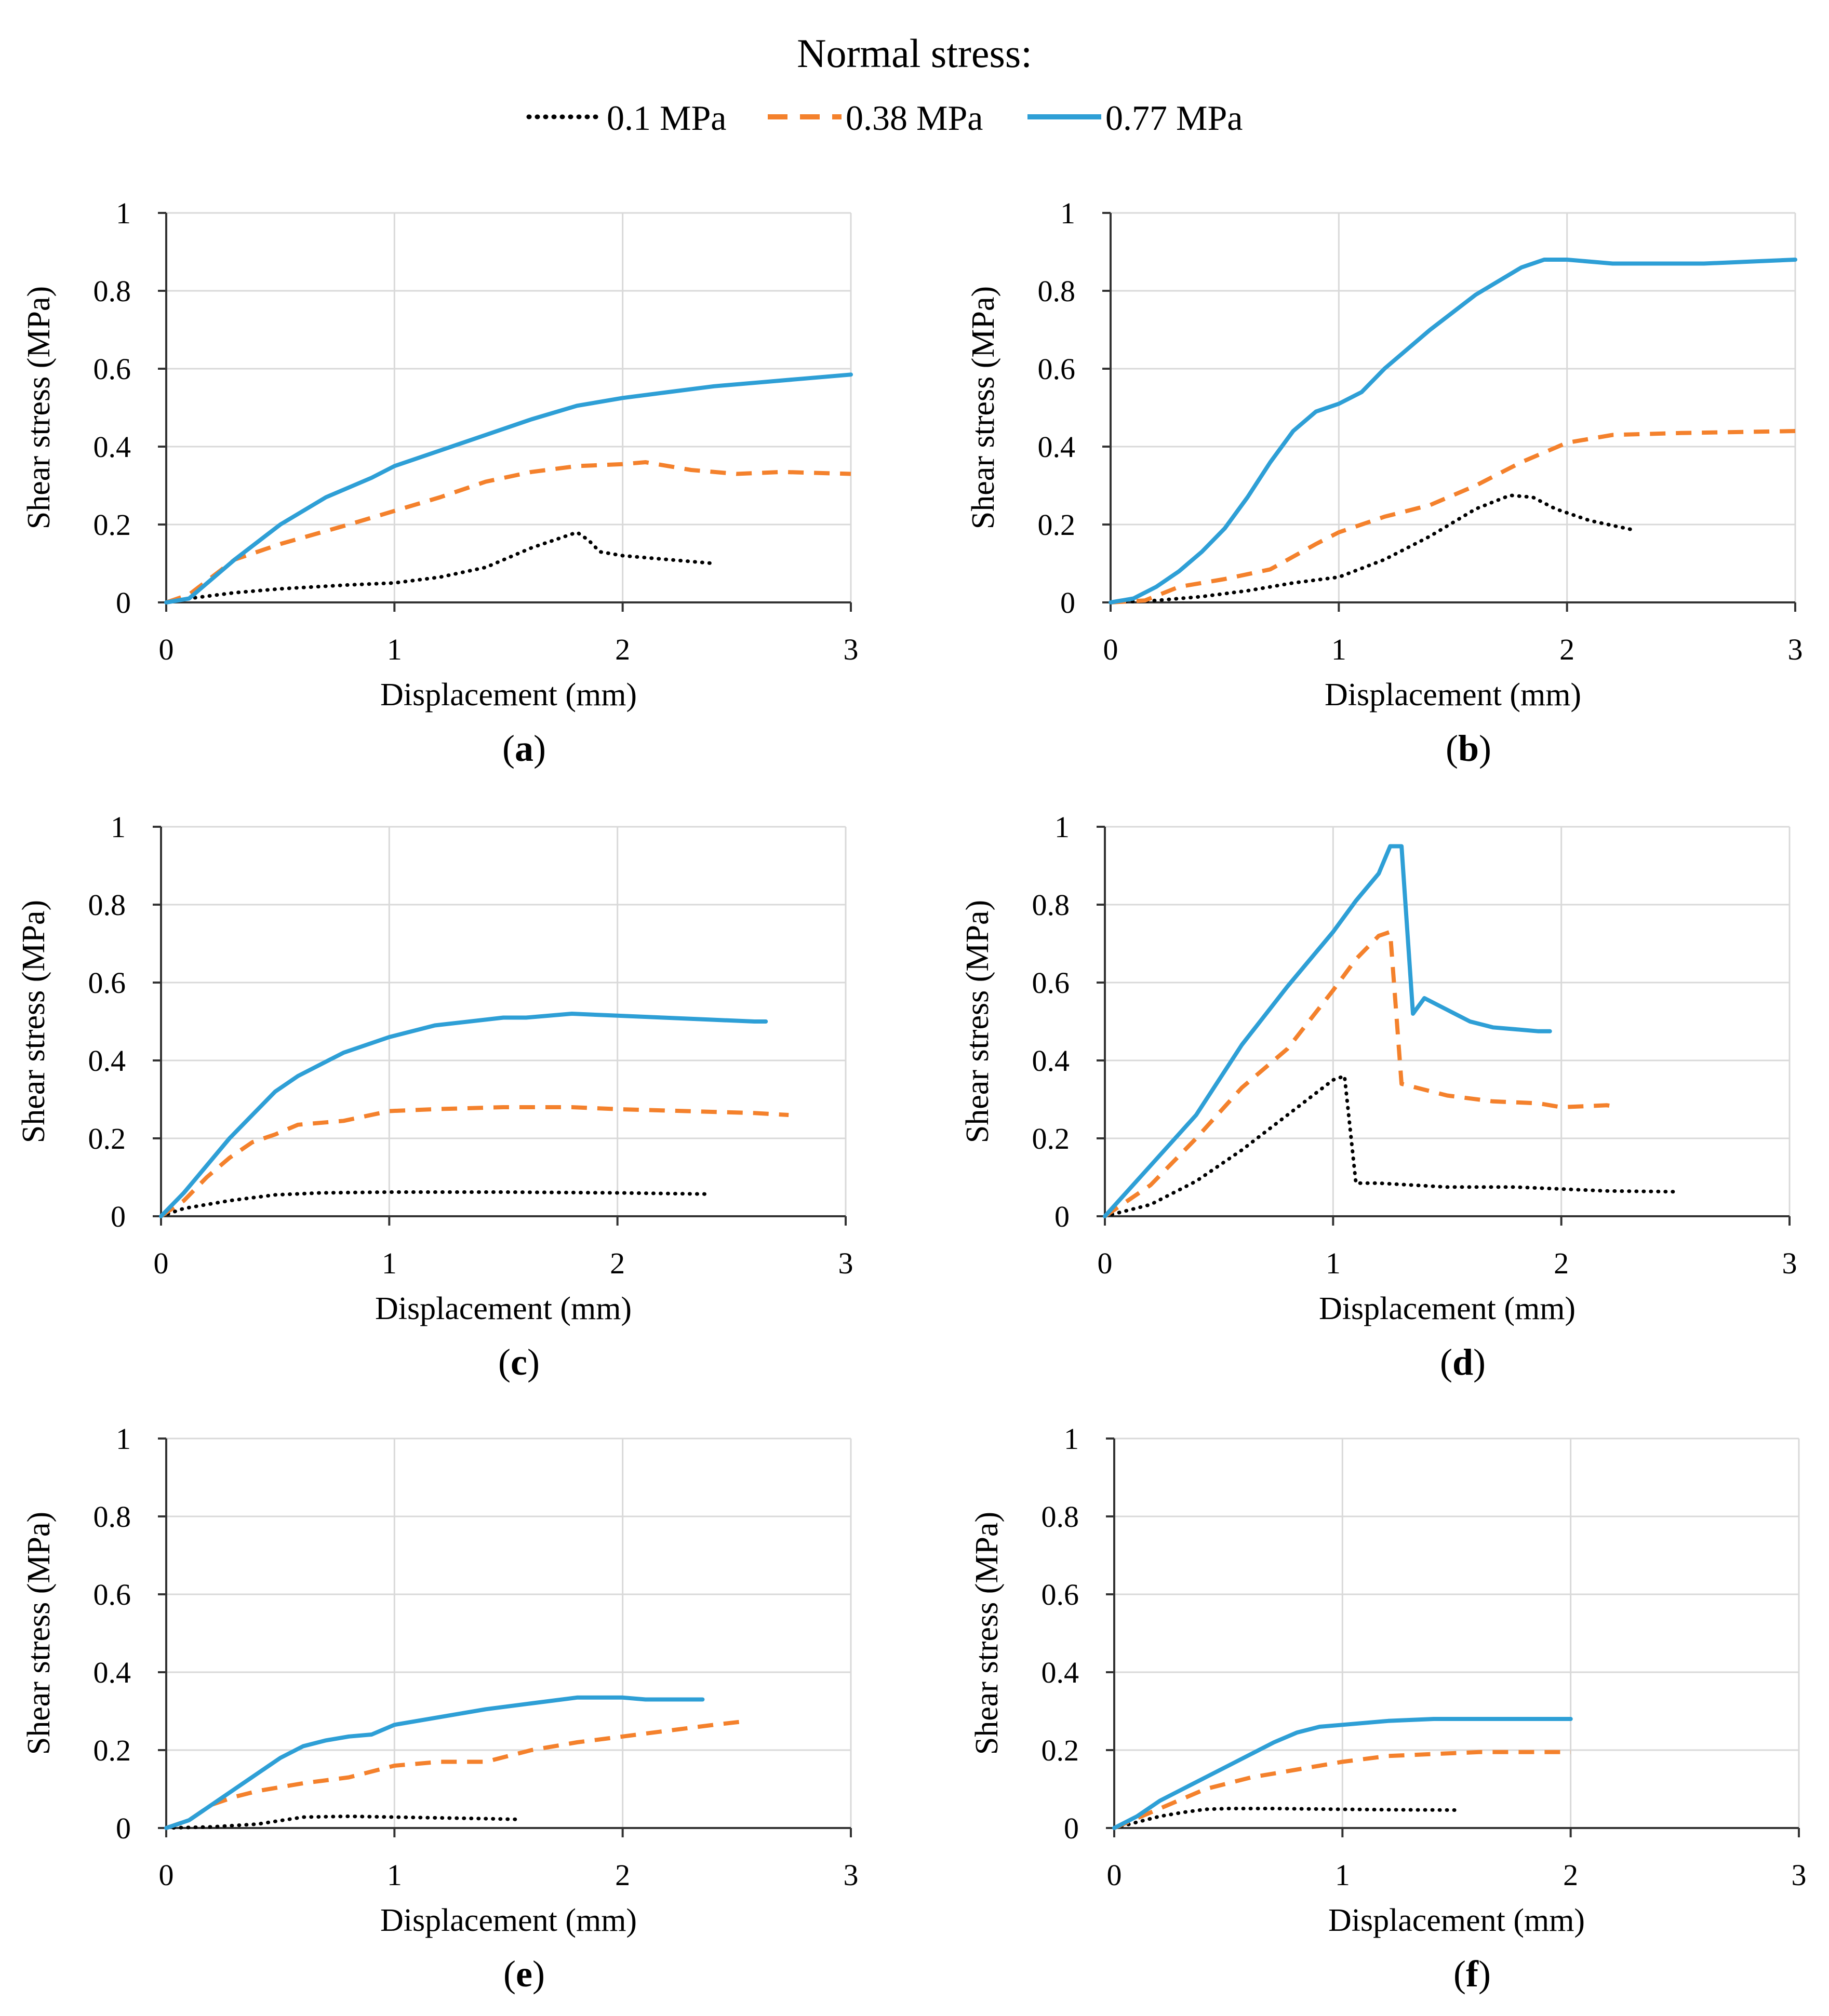 This screenshot has width=1829, height=2016. I want to click on panel-label: (c), so click(519, 1362).